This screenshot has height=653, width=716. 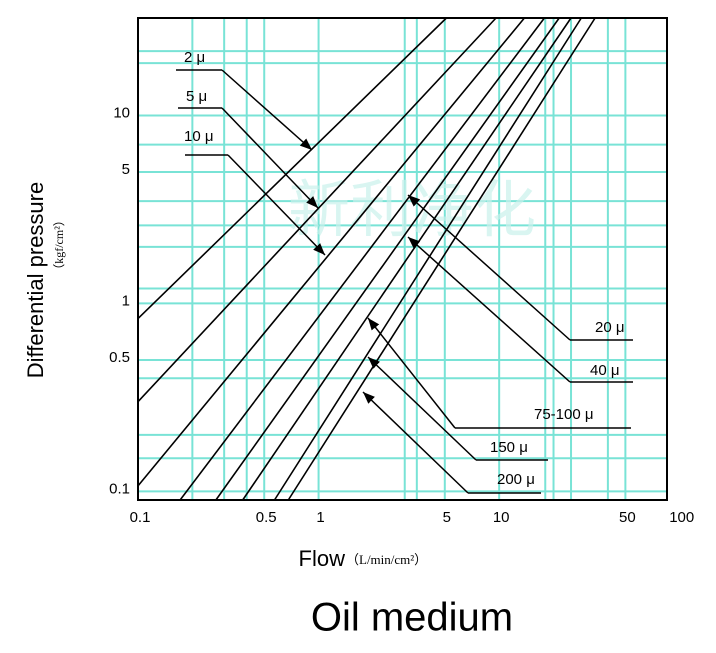 What do you see at coordinates (119, 357) in the screenshot?
I see `y-tick-label: 0.5` at bounding box center [119, 357].